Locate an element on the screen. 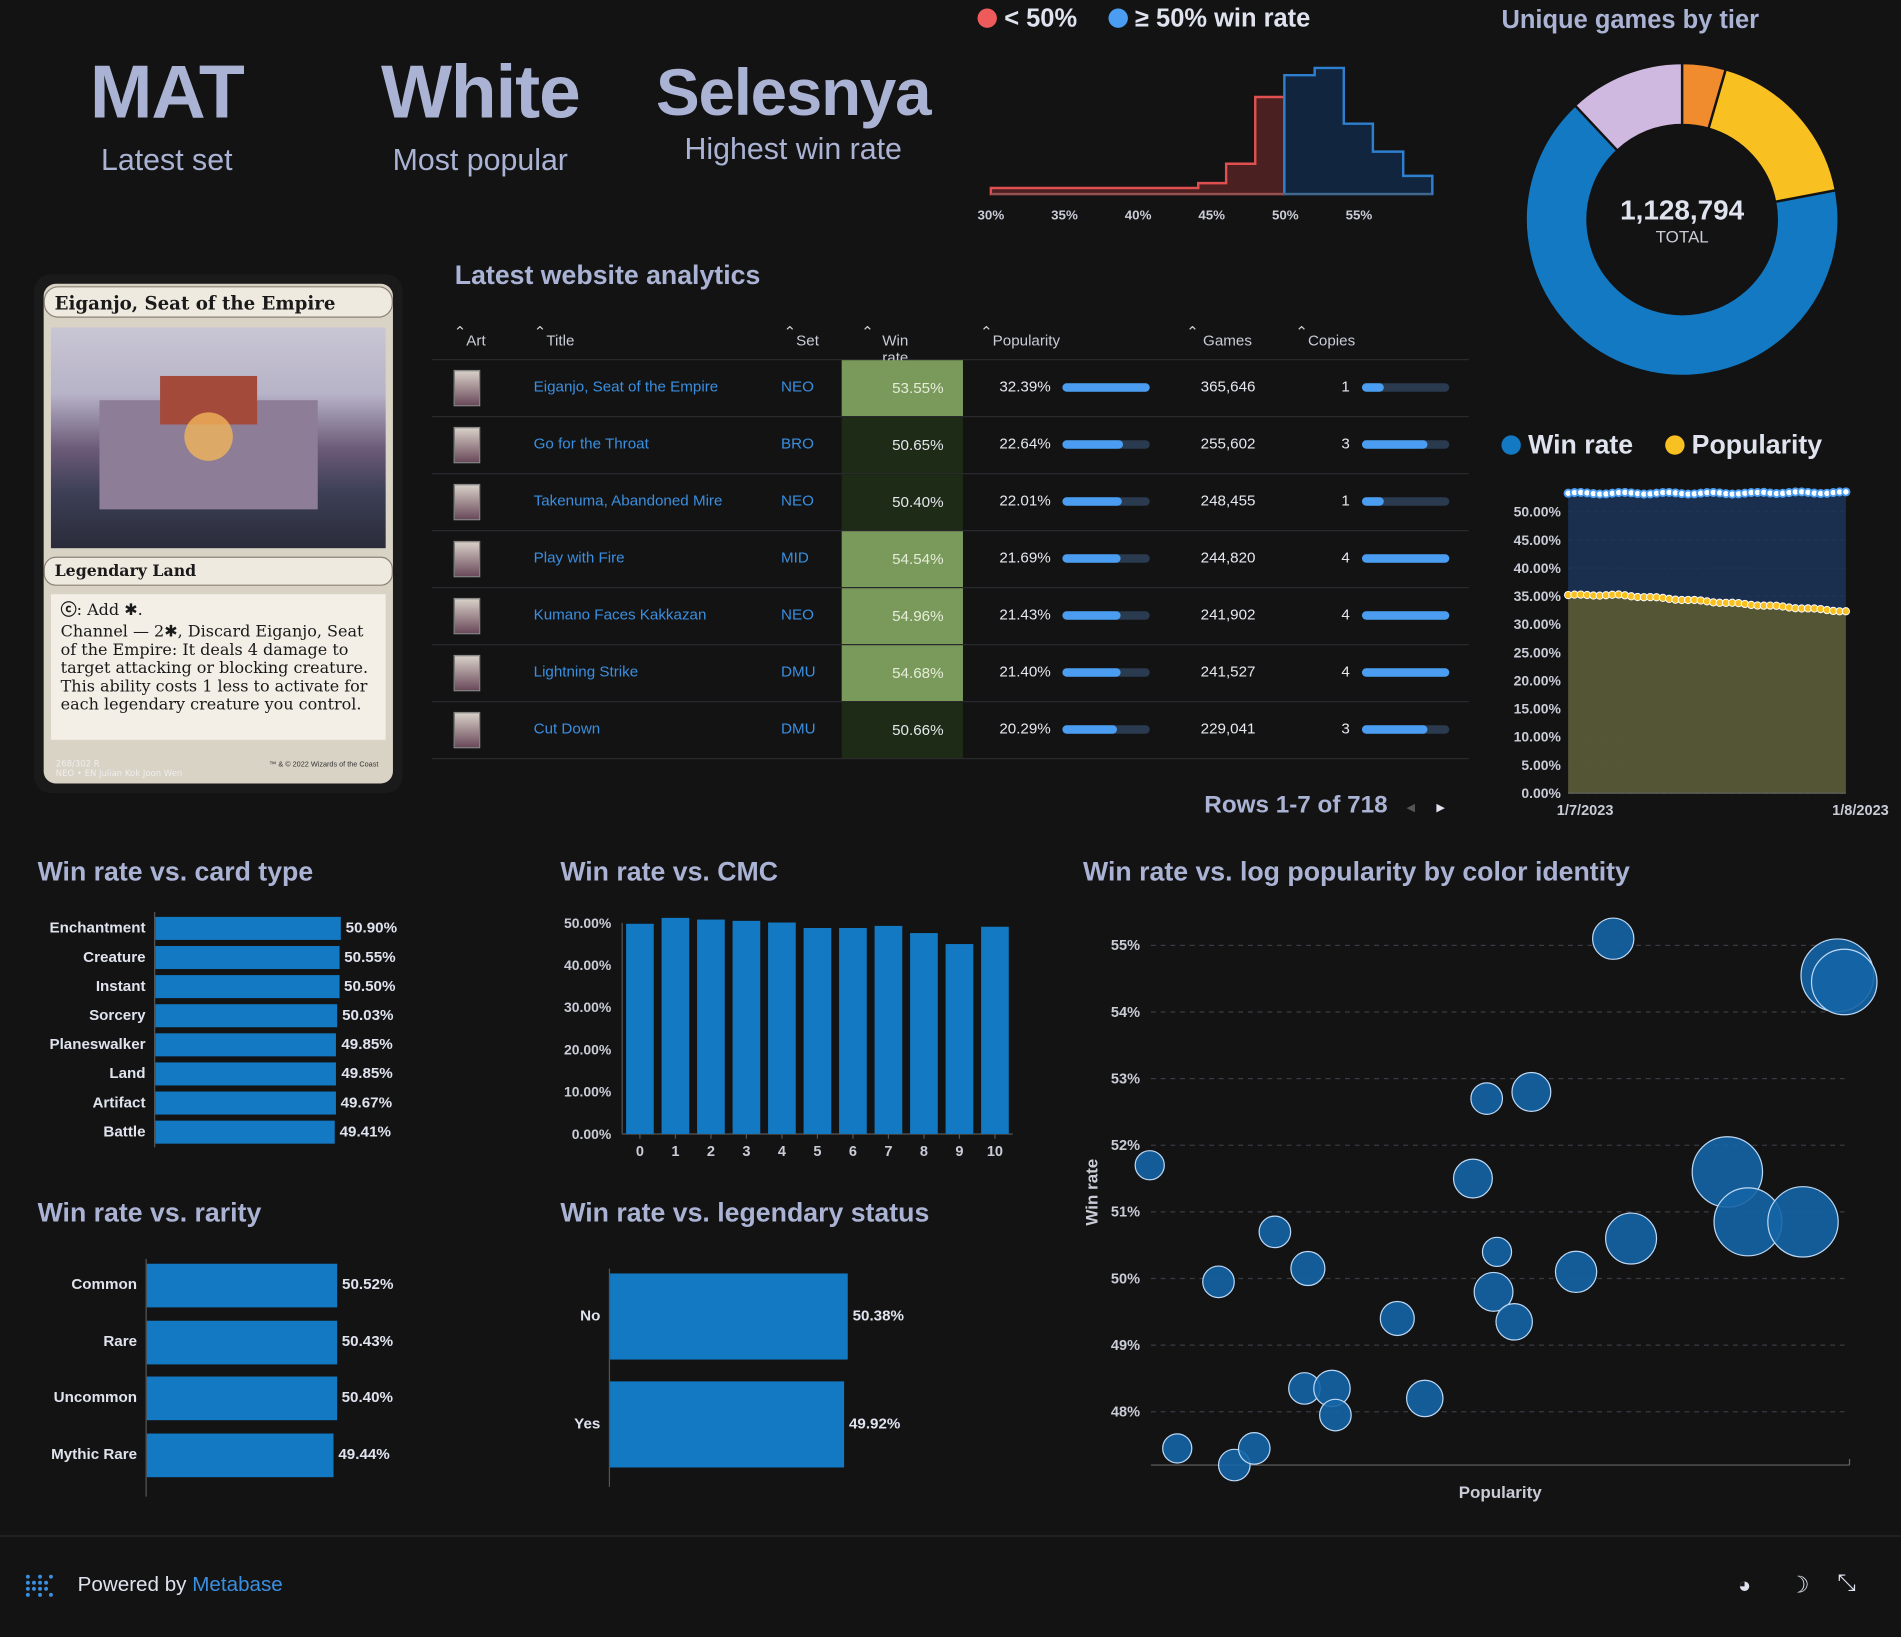 This screenshot has width=1901, height=1637. popularity-bar-fill is located at coordinates (1092, 501).